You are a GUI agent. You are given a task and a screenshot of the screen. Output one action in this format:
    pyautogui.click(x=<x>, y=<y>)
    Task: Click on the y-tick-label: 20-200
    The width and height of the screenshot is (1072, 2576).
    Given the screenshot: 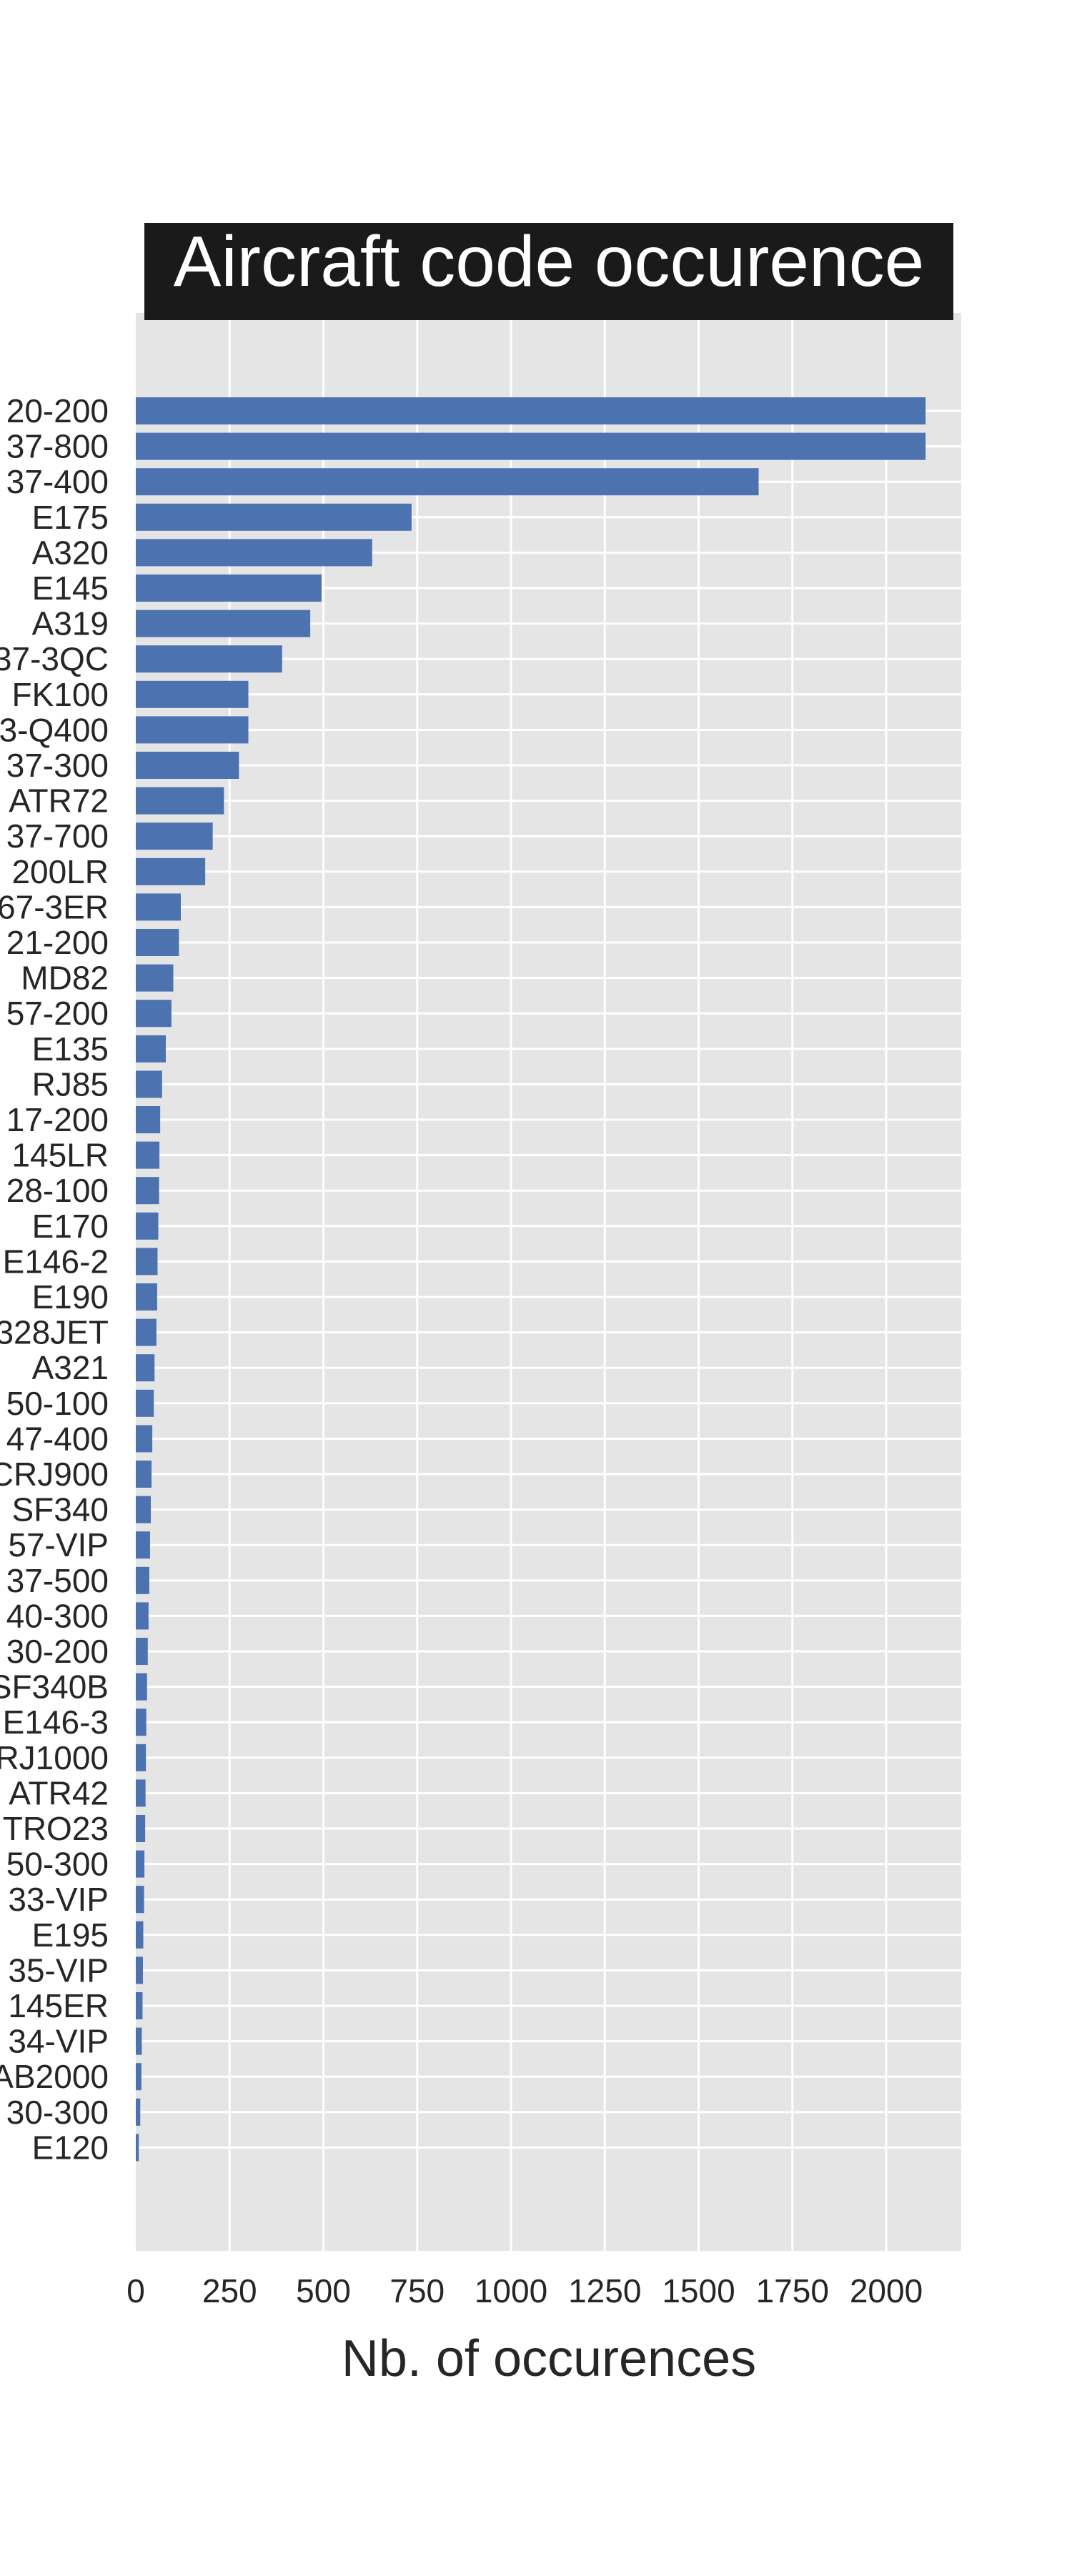 What is the action you would take?
    pyautogui.click(x=57, y=410)
    